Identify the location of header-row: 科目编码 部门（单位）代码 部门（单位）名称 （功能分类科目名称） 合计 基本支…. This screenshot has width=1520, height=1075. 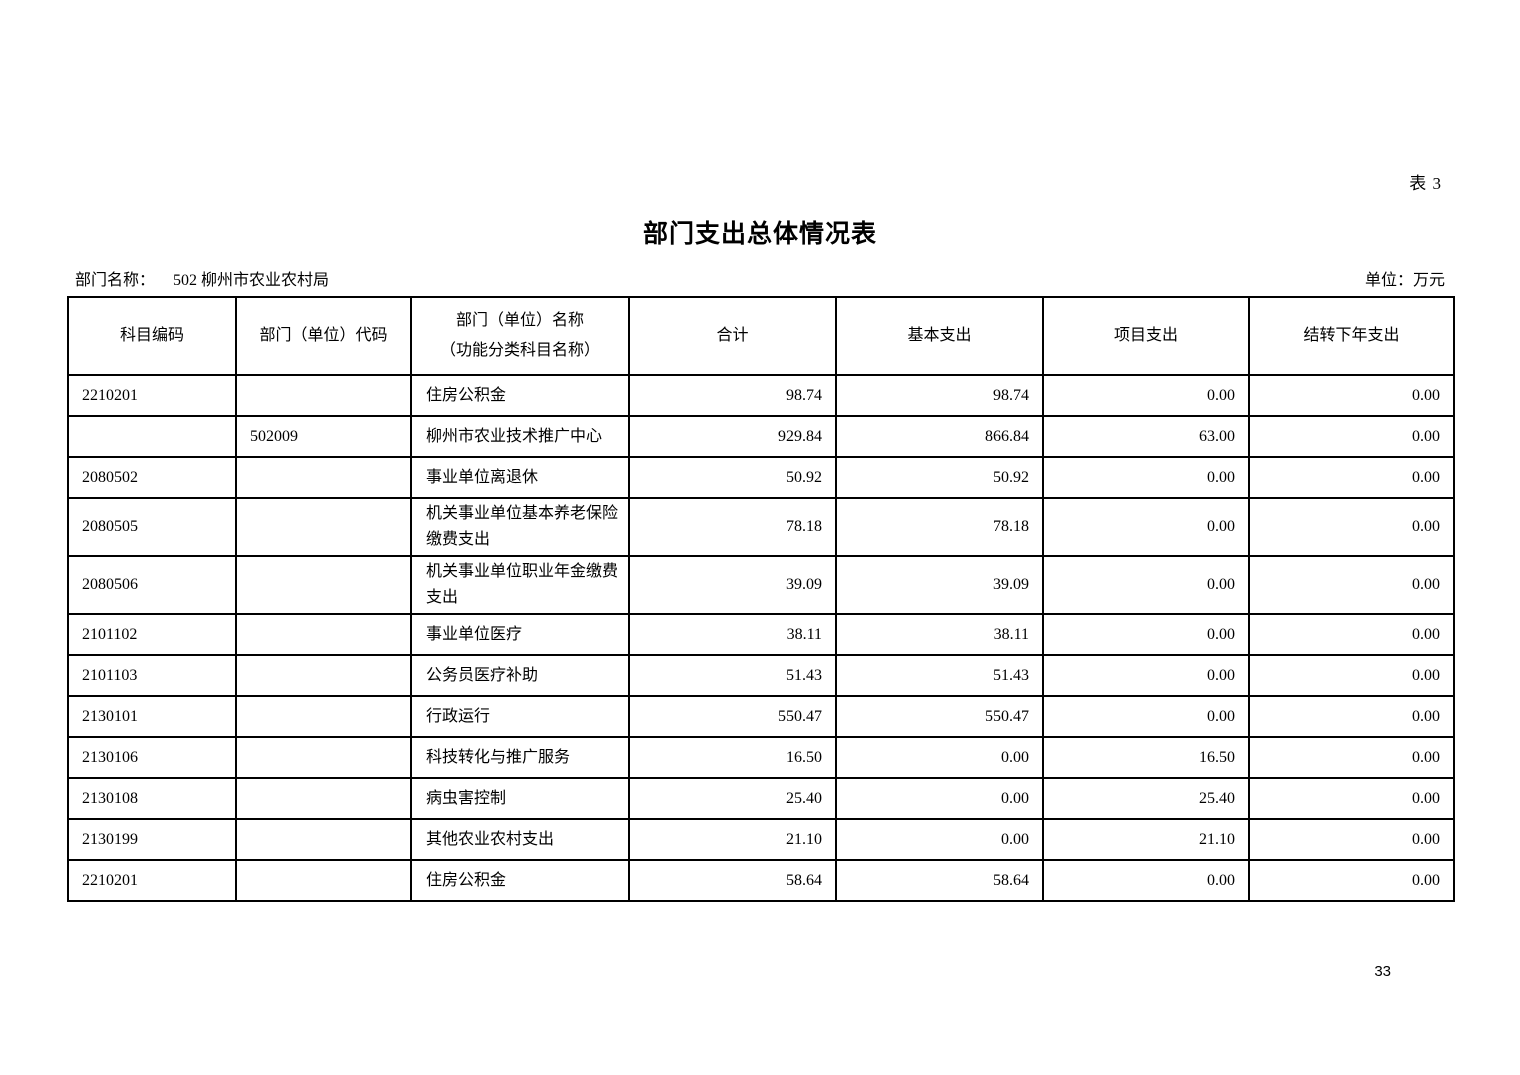
(761, 336).